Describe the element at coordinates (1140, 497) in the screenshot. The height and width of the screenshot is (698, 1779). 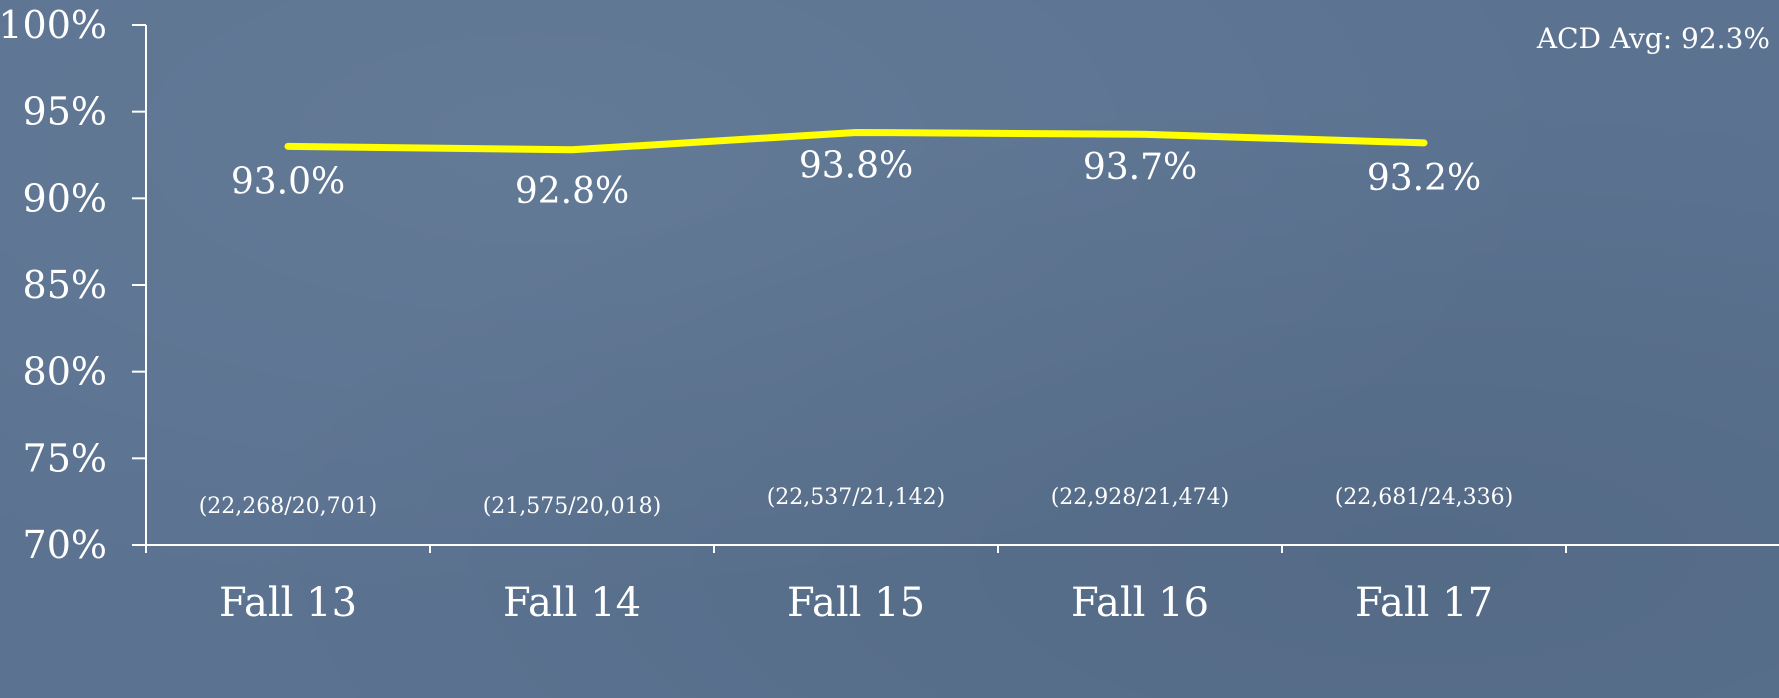
I see `count-label: (22,928/21,474)` at that location.